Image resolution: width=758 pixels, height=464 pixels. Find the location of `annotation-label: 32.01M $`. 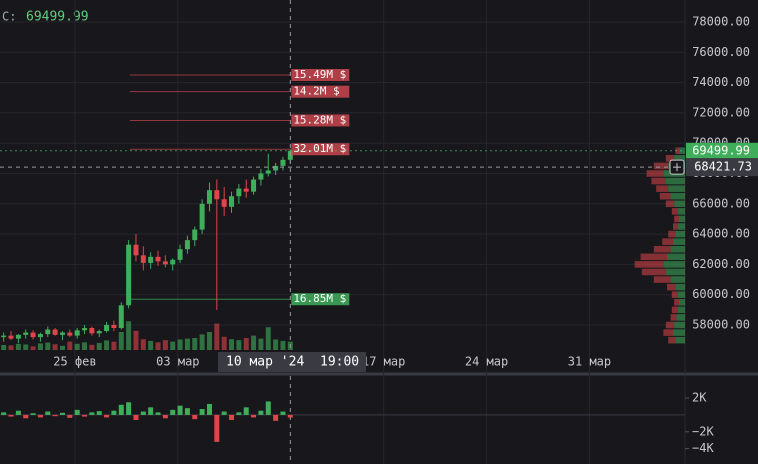

annotation-label: 32.01M $ is located at coordinates (319, 148).